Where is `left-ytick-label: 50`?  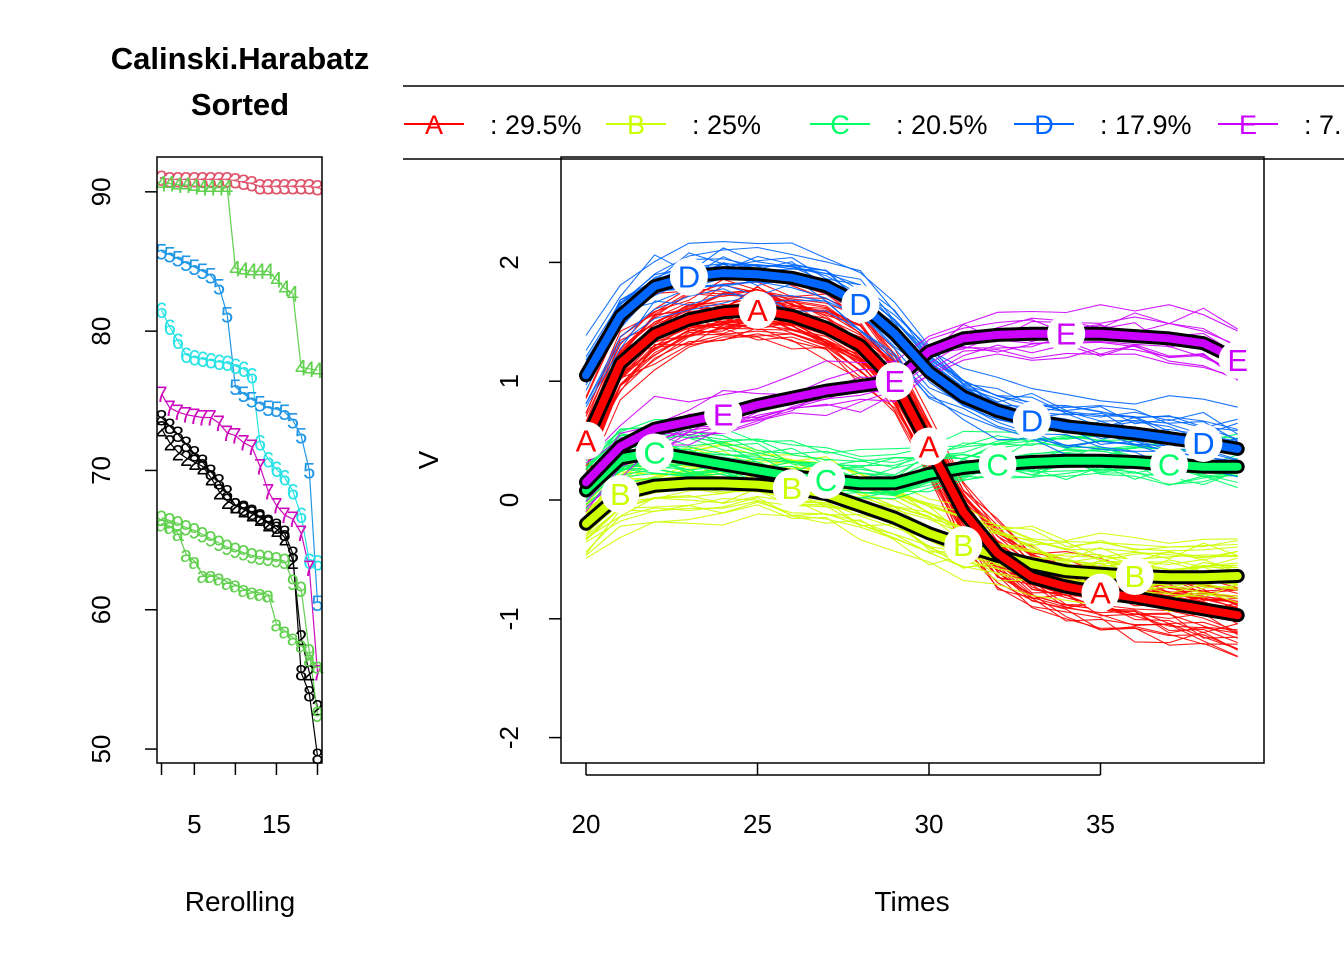
left-ytick-label: 50 is located at coordinates (101, 749).